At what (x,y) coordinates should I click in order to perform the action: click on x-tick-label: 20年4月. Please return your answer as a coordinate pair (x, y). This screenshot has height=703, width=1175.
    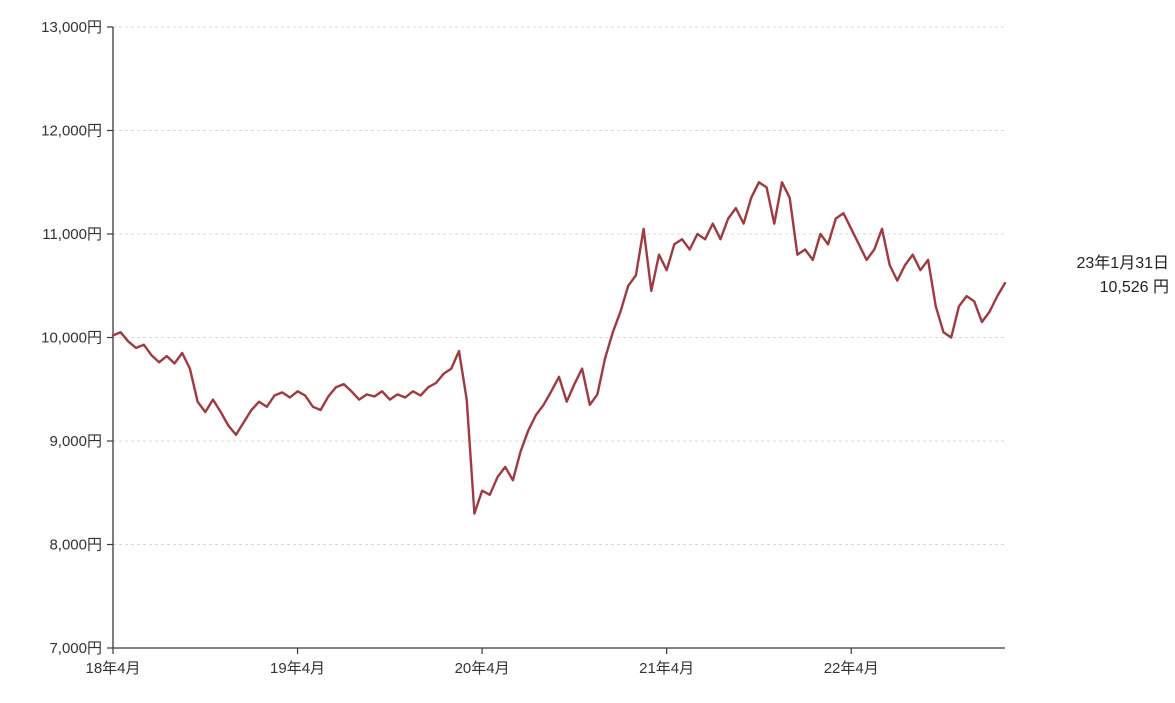
    Looking at the image, I should click on (482, 668).